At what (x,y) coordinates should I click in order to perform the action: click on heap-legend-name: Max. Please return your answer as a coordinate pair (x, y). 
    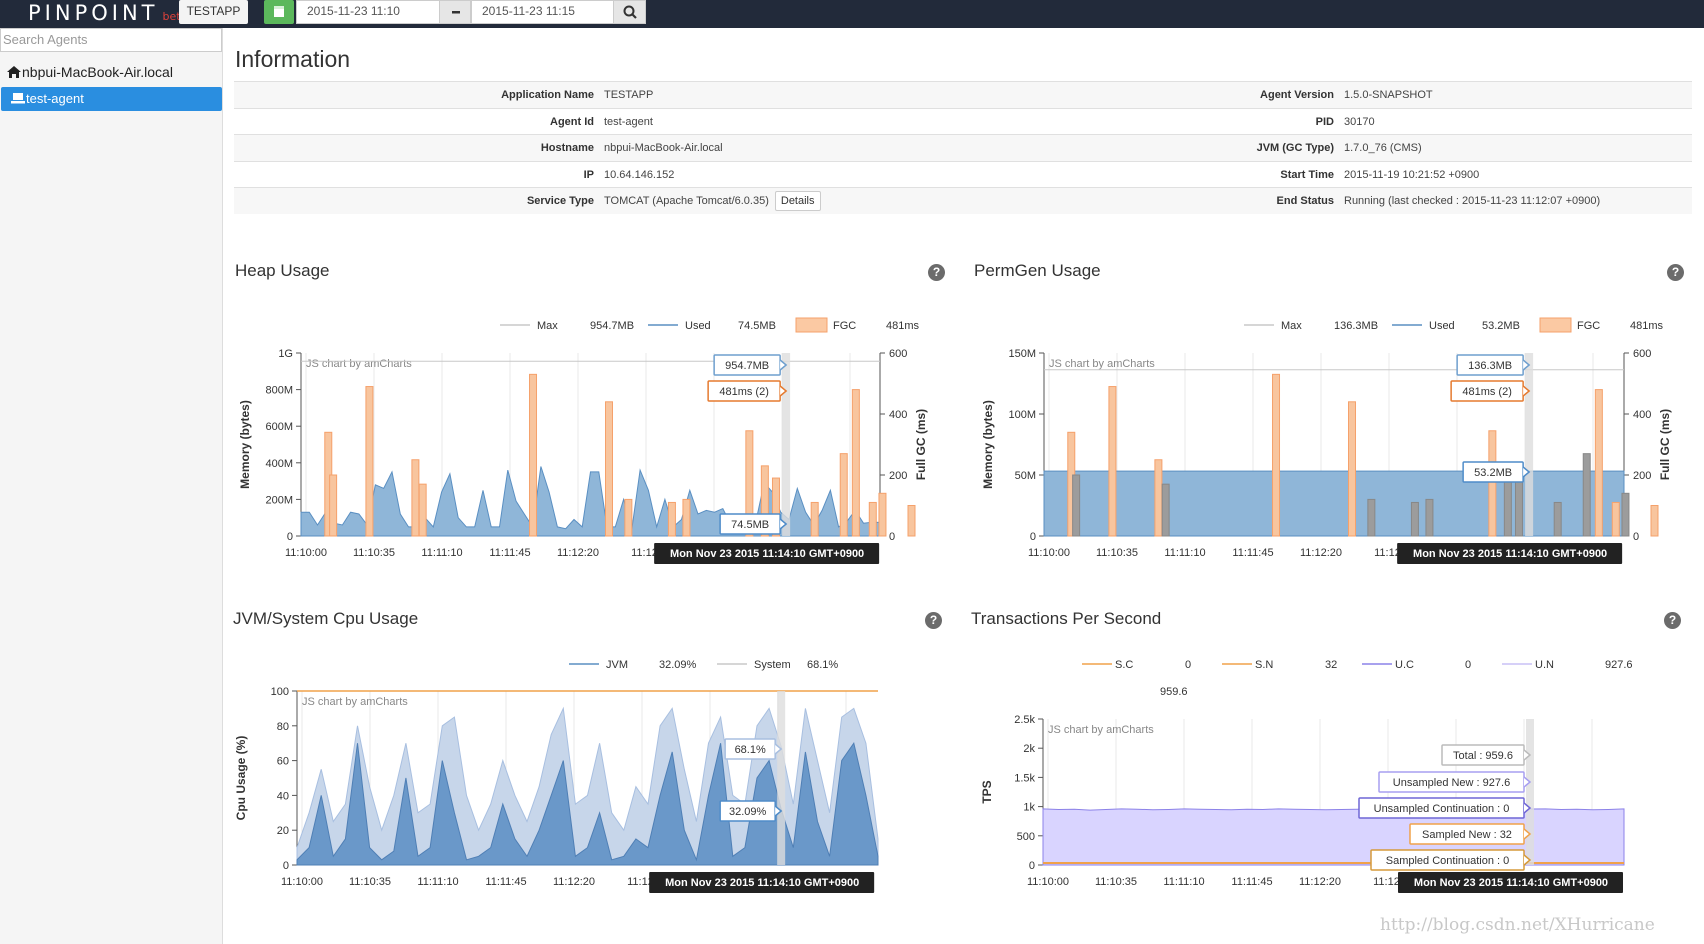
    Looking at the image, I should click on (547, 326).